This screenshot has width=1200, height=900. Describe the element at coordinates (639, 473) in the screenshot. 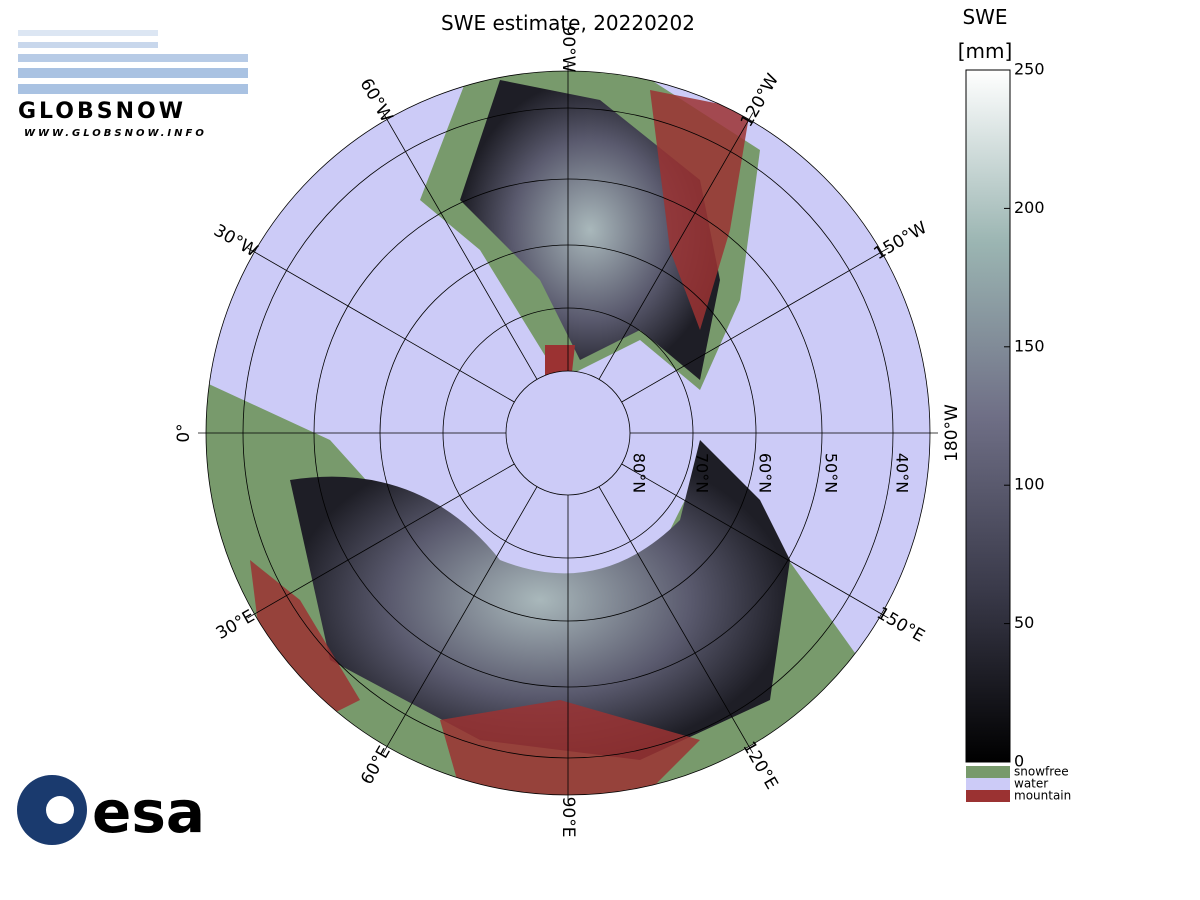

I see `latitude-label: 80°N` at that location.